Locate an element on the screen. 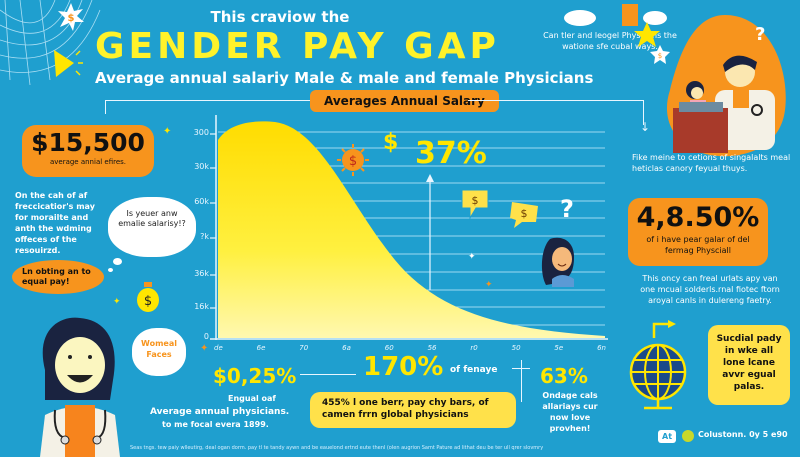 The height and width of the screenshot is (457, 800). y-tick-label: 36k is located at coordinates (201, 273).